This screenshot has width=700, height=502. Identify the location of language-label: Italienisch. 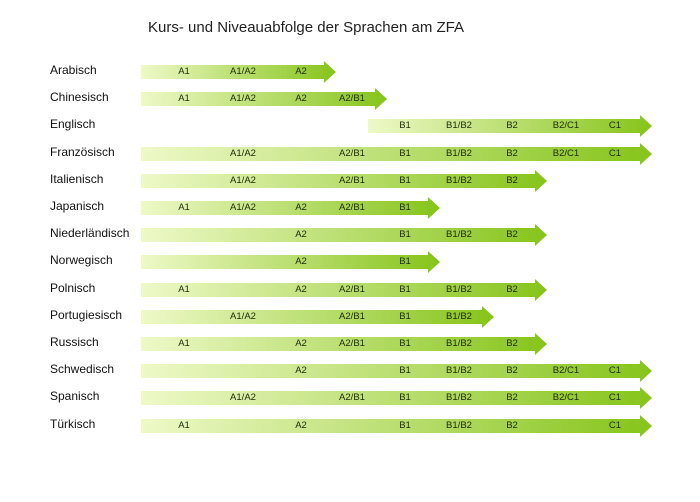
(77, 178).